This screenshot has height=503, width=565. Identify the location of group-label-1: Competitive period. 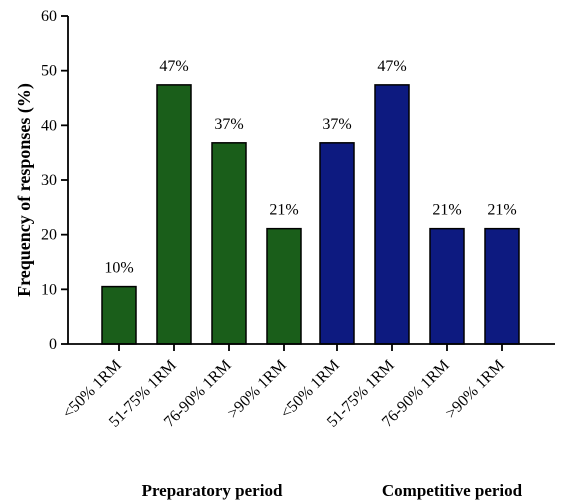
(452, 490).